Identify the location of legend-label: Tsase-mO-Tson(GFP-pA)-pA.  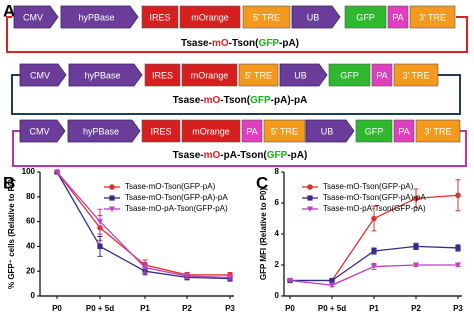
(374, 197).